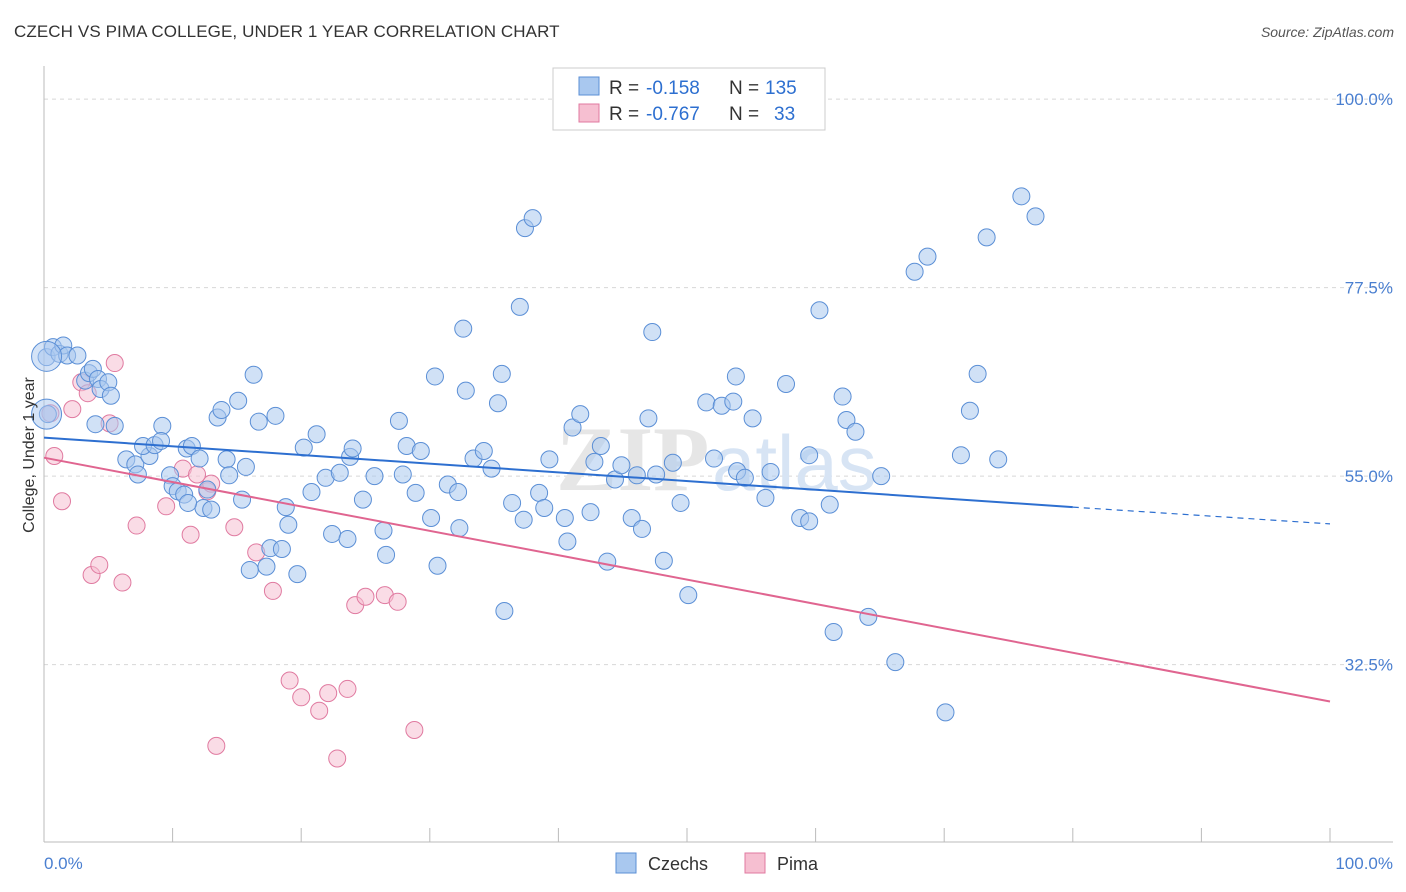 This screenshot has width=1406, height=892. Describe the element at coordinates (63, 863) in the screenshot. I see `x-tick-label-0: 0.0%` at that location.